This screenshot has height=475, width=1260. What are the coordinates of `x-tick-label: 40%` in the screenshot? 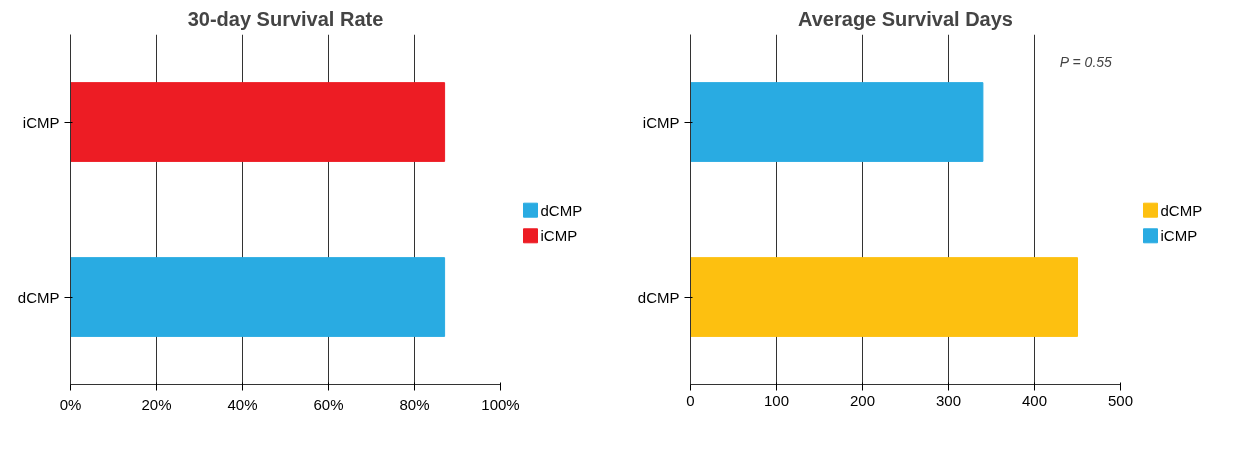 It's located at (242, 404).